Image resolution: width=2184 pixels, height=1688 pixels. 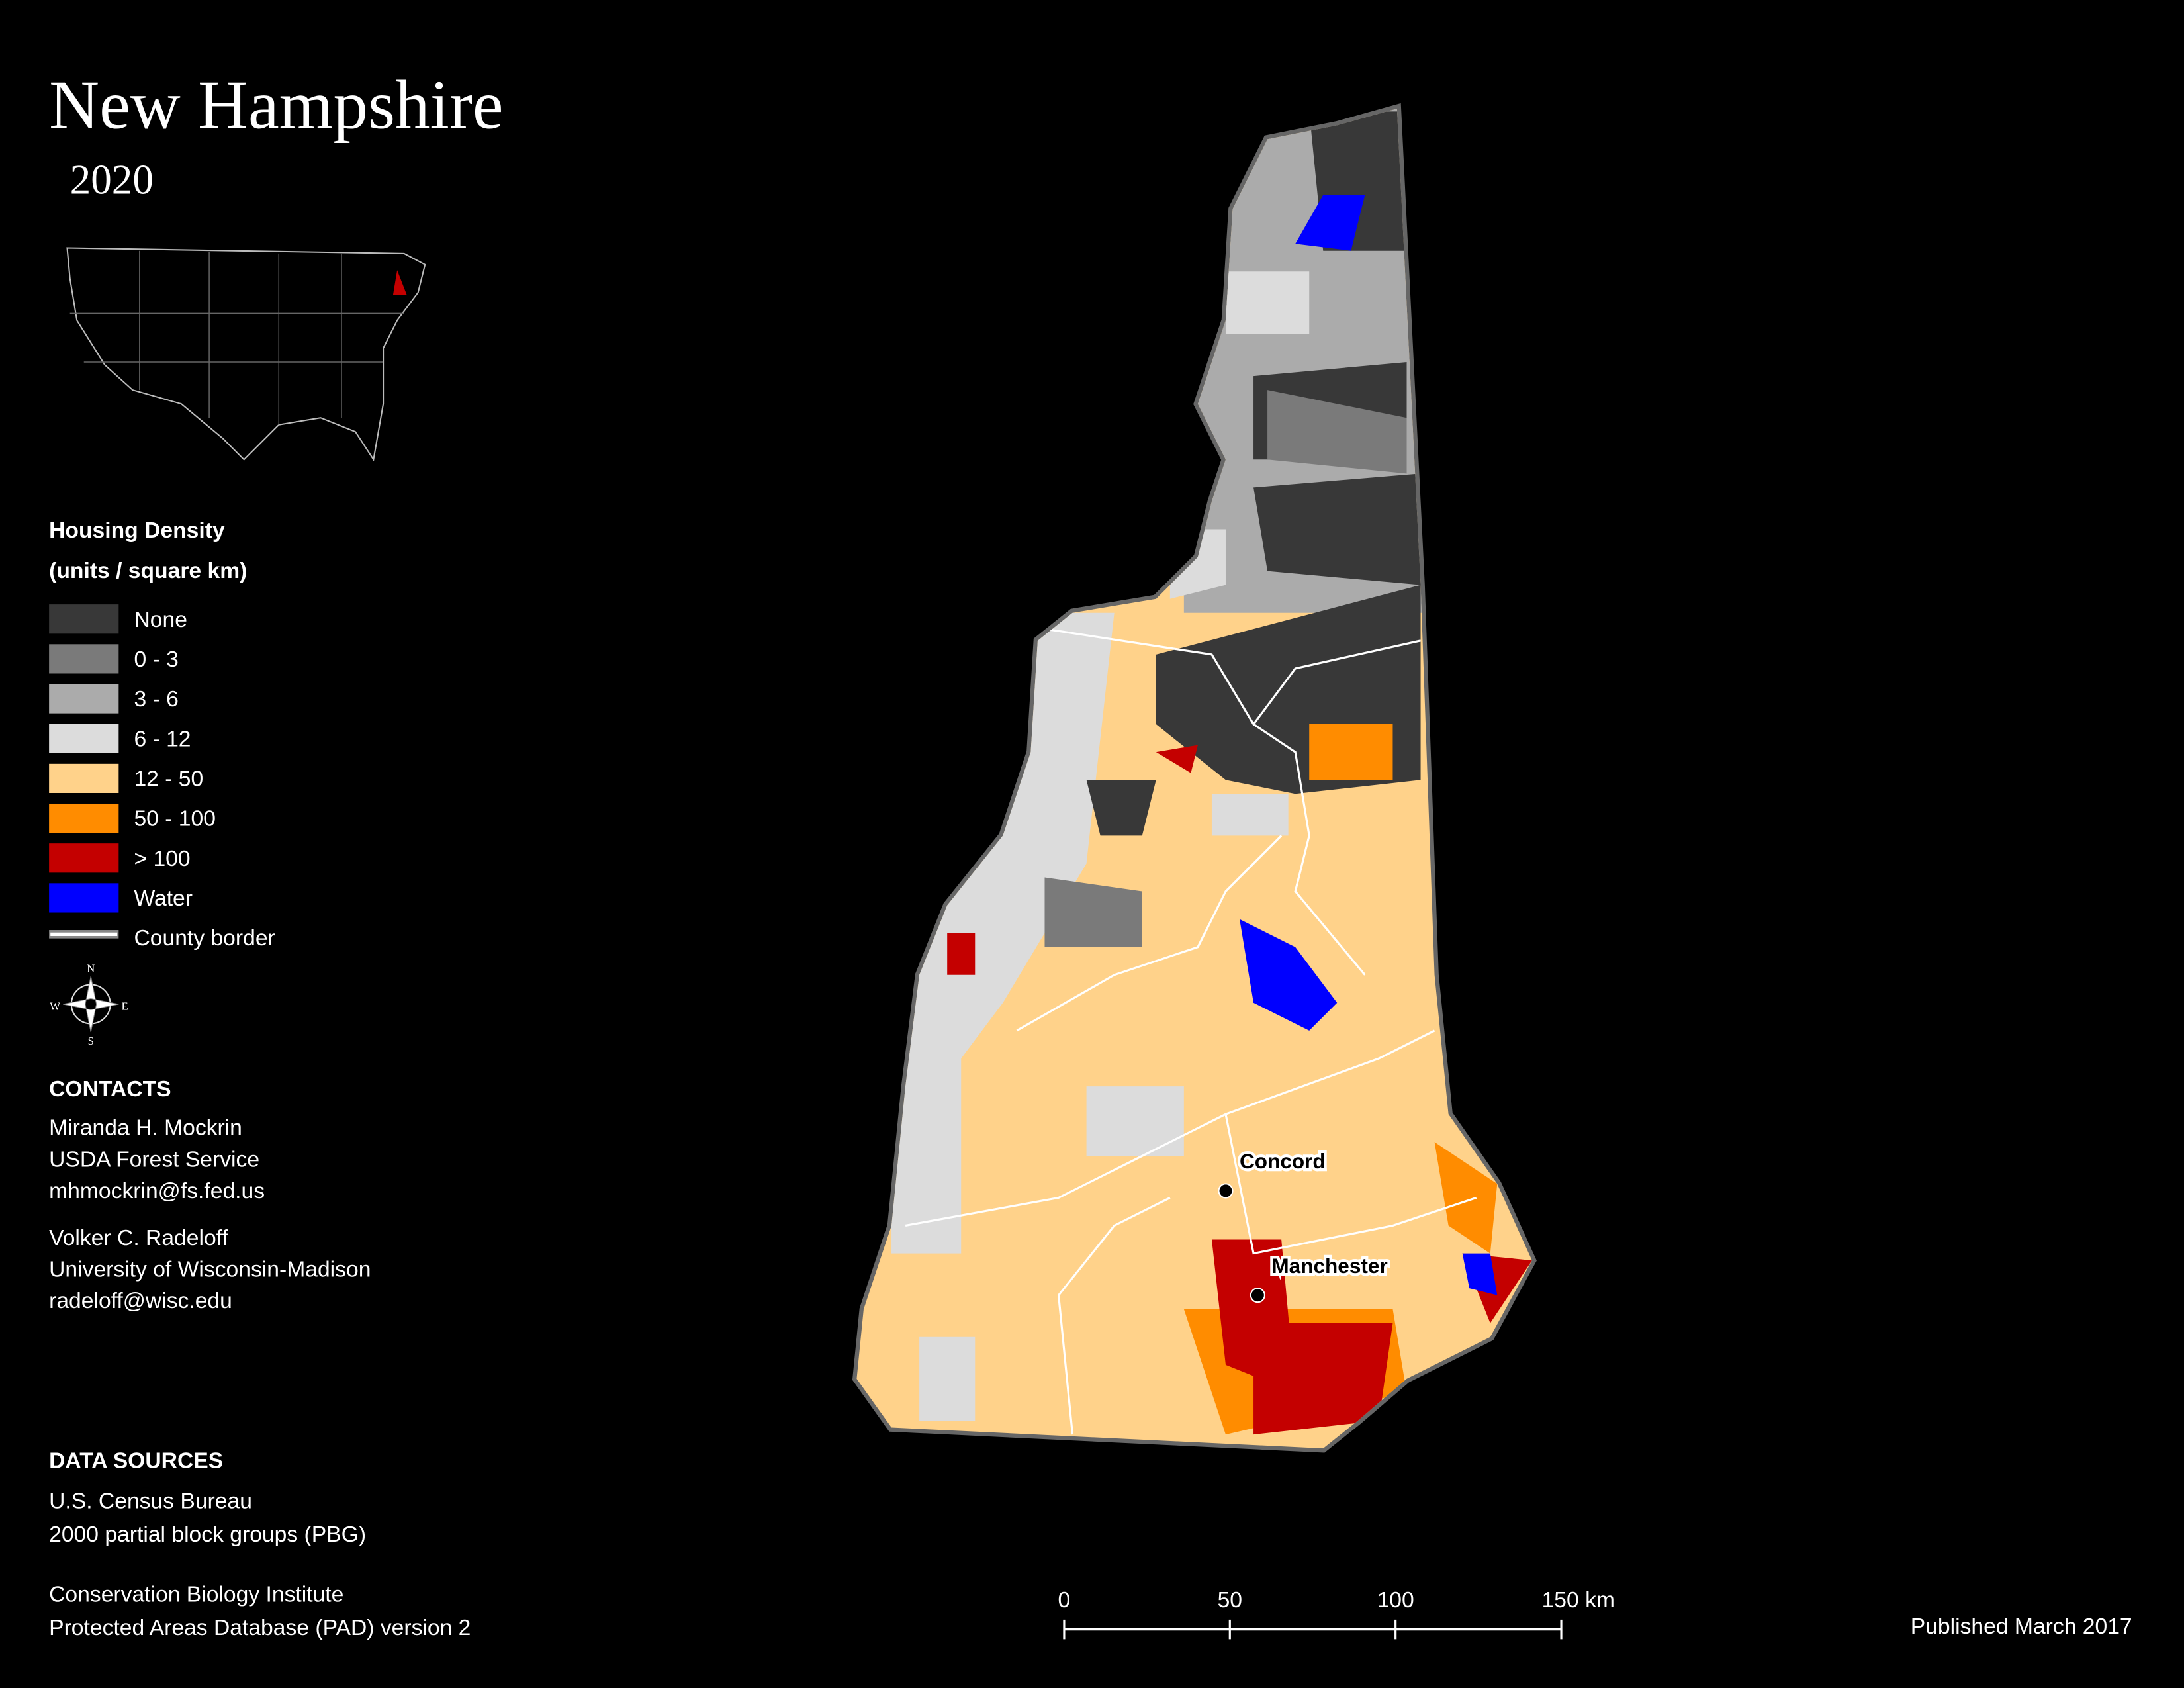 I want to click on compass-rose, so click(x=91, y=1004).